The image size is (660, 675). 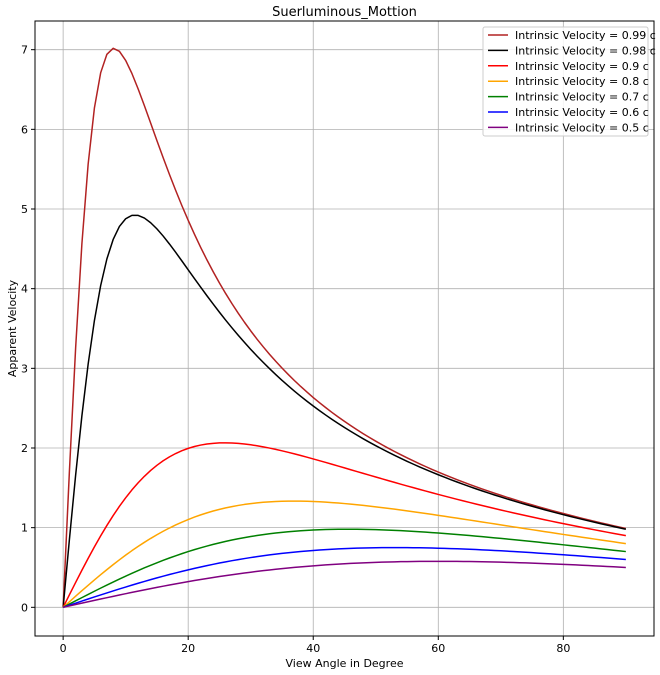 What do you see at coordinates (345, 663) in the screenshot?
I see `x-axis-label: View Angle in Degree` at bounding box center [345, 663].